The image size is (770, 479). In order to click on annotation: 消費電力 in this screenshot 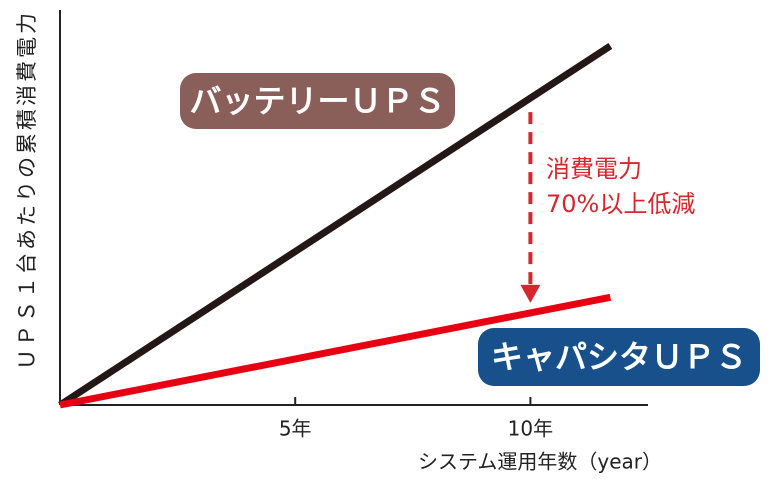, I will do `click(594, 169)`.